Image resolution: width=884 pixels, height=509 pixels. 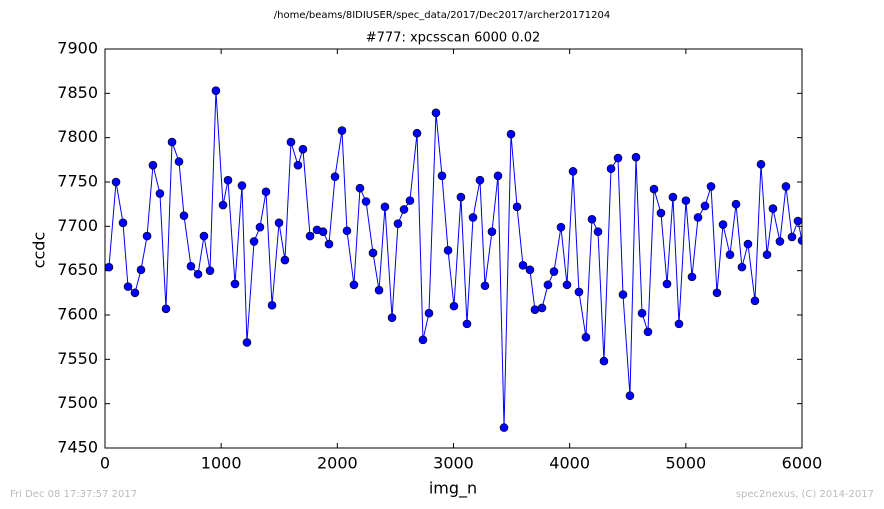 What do you see at coordinates (221, 463) in the screenshot?
I see `x-tick-label: 1000` at bounding box center [221, 463].